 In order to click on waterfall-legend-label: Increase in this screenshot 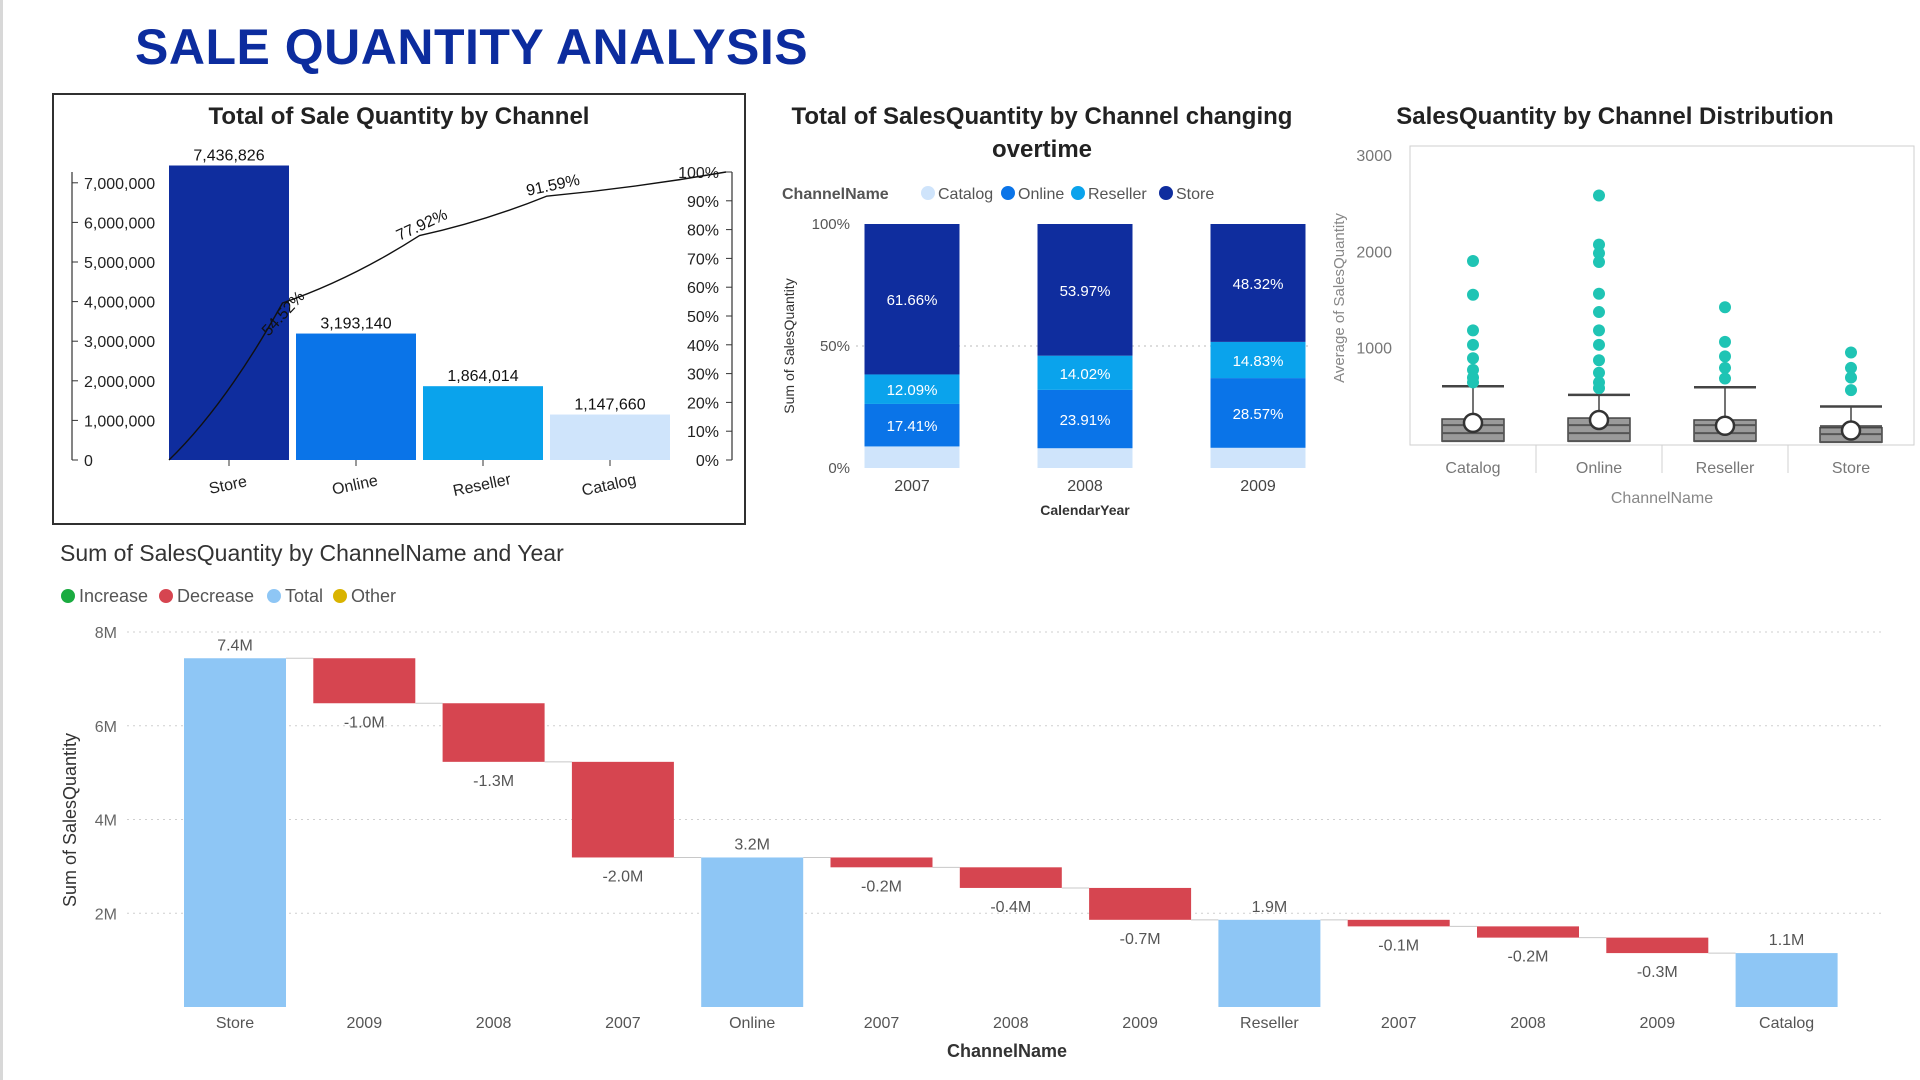, I will do `click(113, 596)`.